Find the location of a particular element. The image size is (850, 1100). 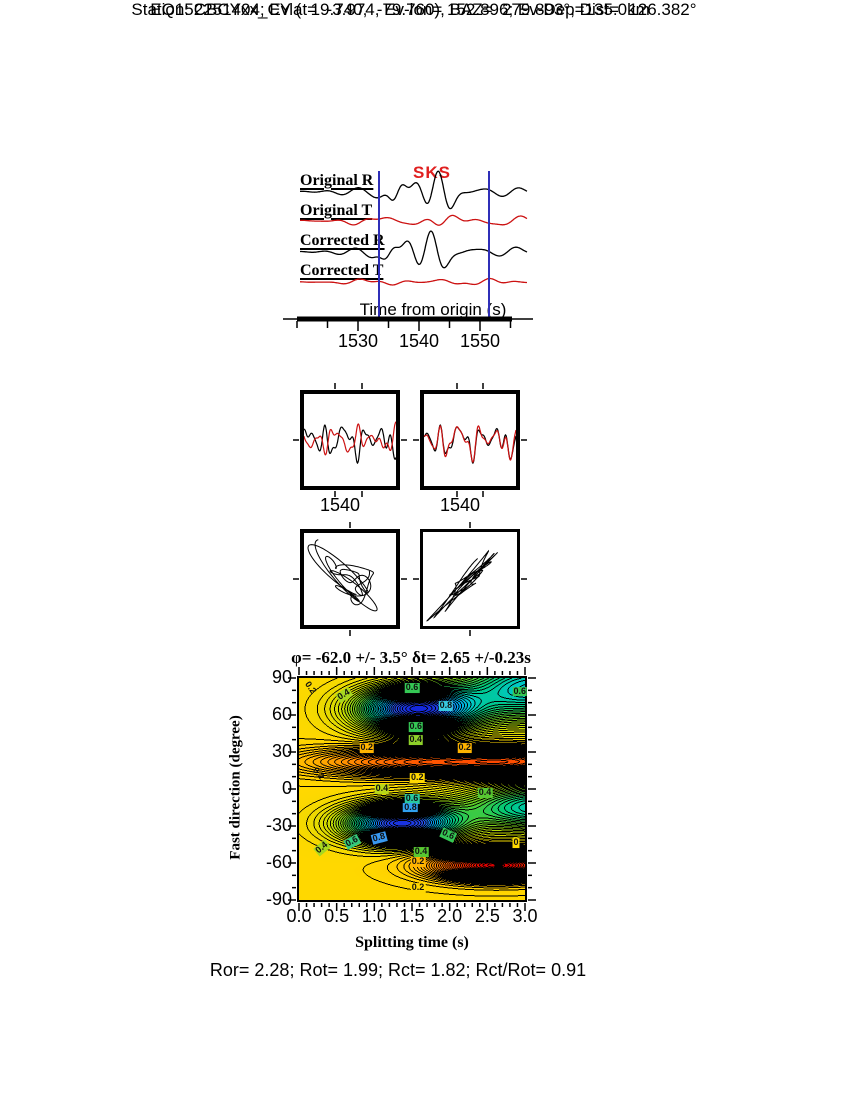

contour-y-tick-label: 30 is located at coordinates (281, 751).